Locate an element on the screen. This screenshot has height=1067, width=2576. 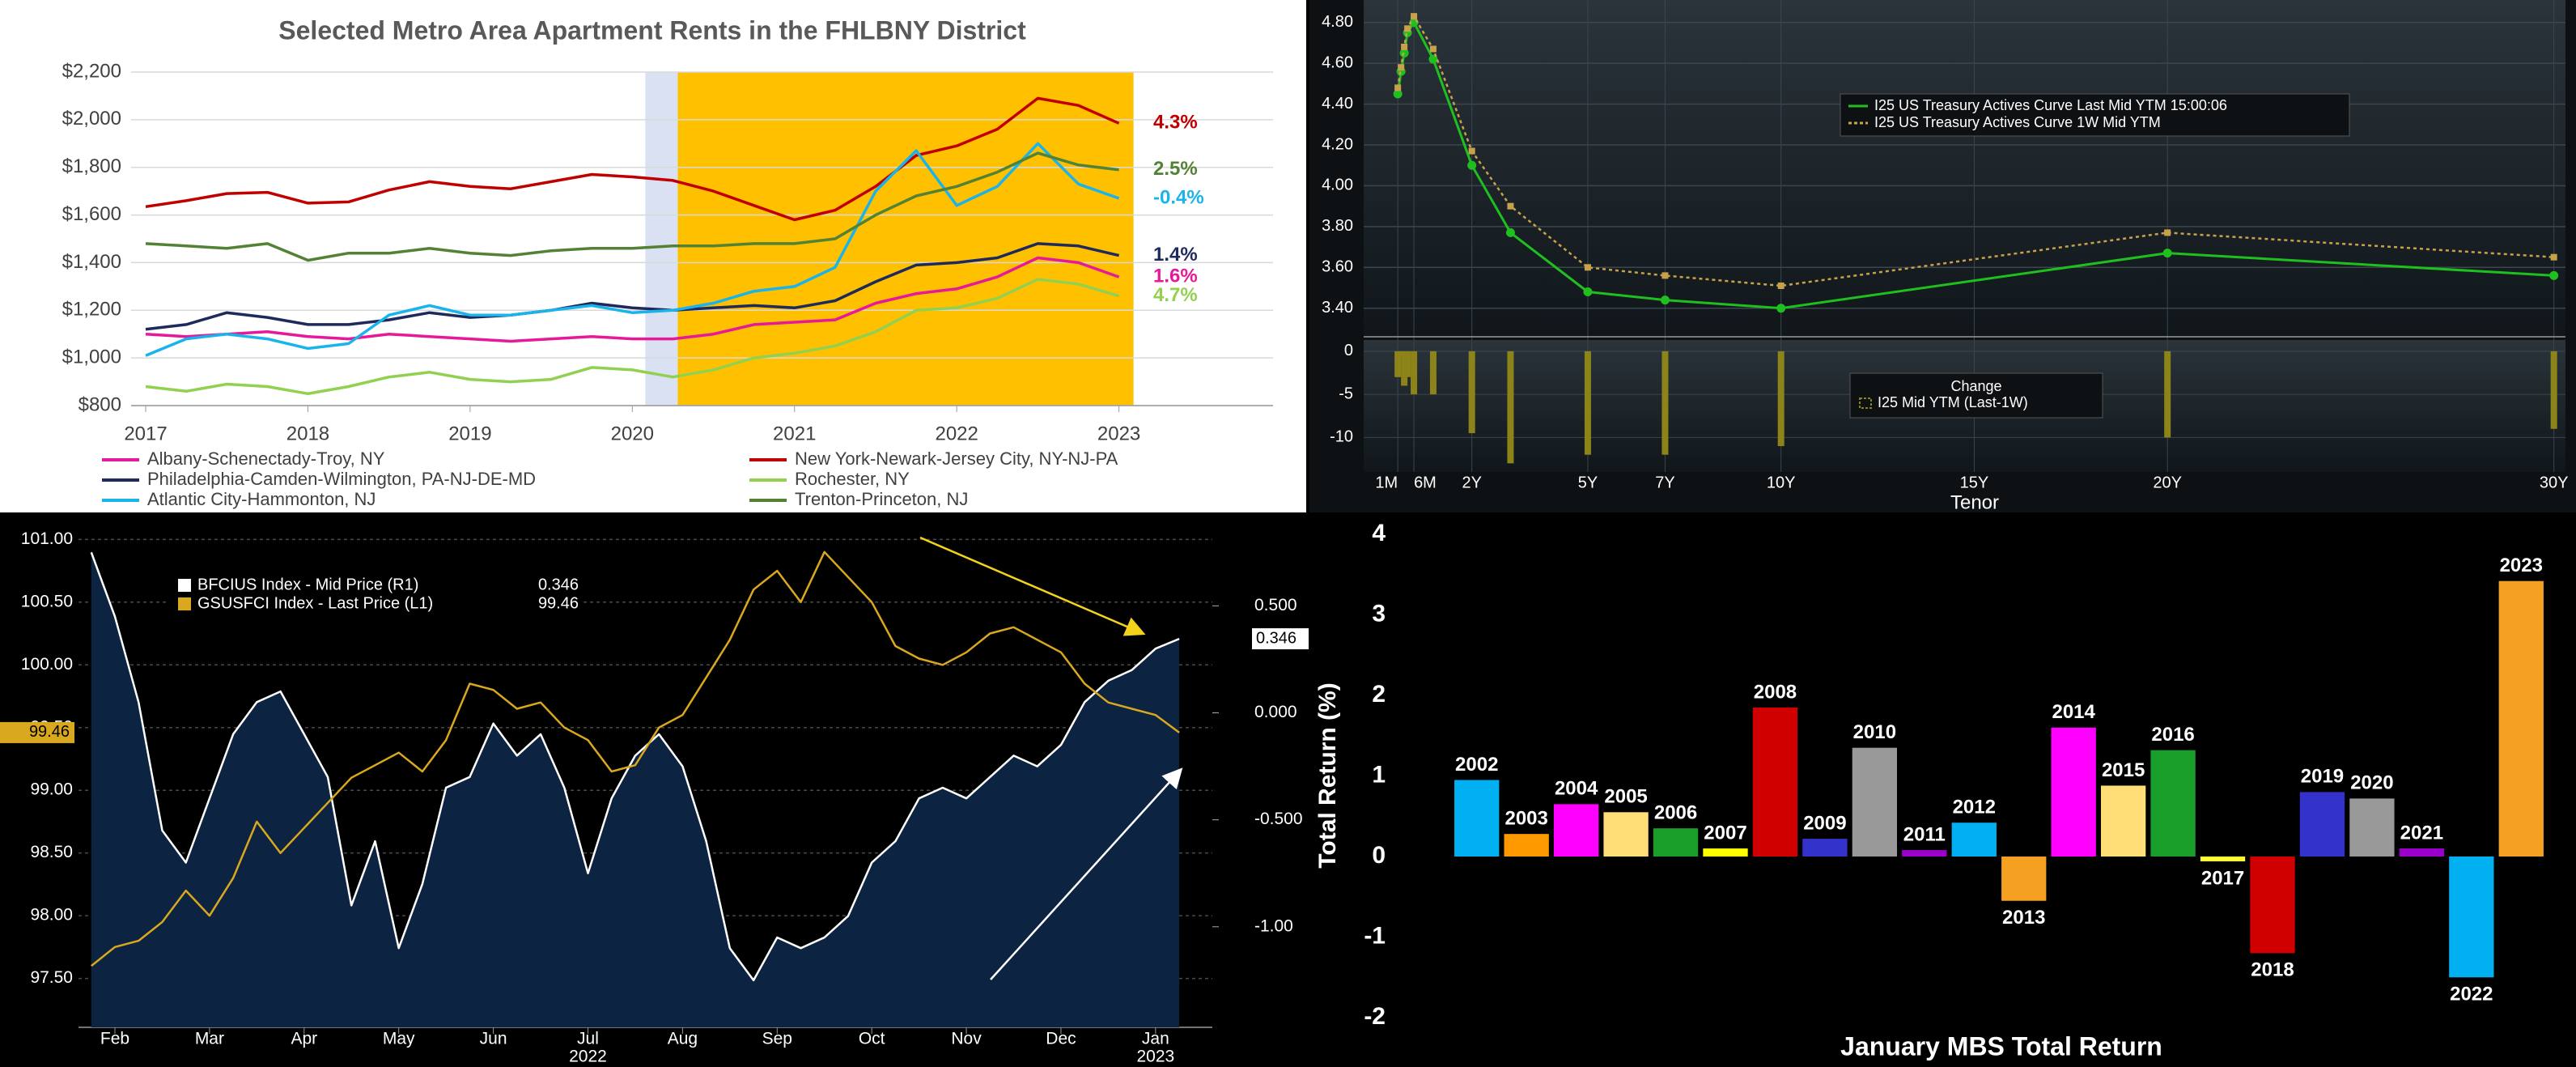
bar-category-label: 2020 is located at coordinates (2371, 783).